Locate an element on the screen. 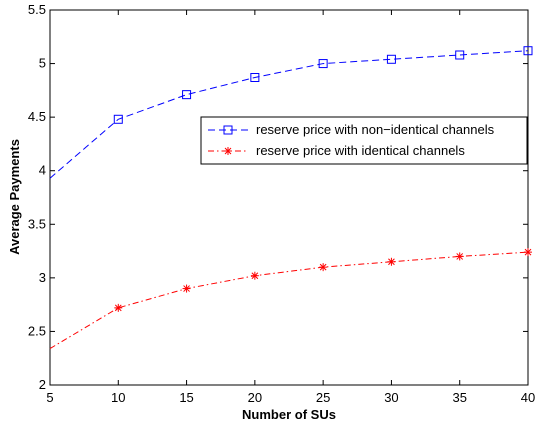  y-tick-label: 5 is located at coordinates (42, 63).